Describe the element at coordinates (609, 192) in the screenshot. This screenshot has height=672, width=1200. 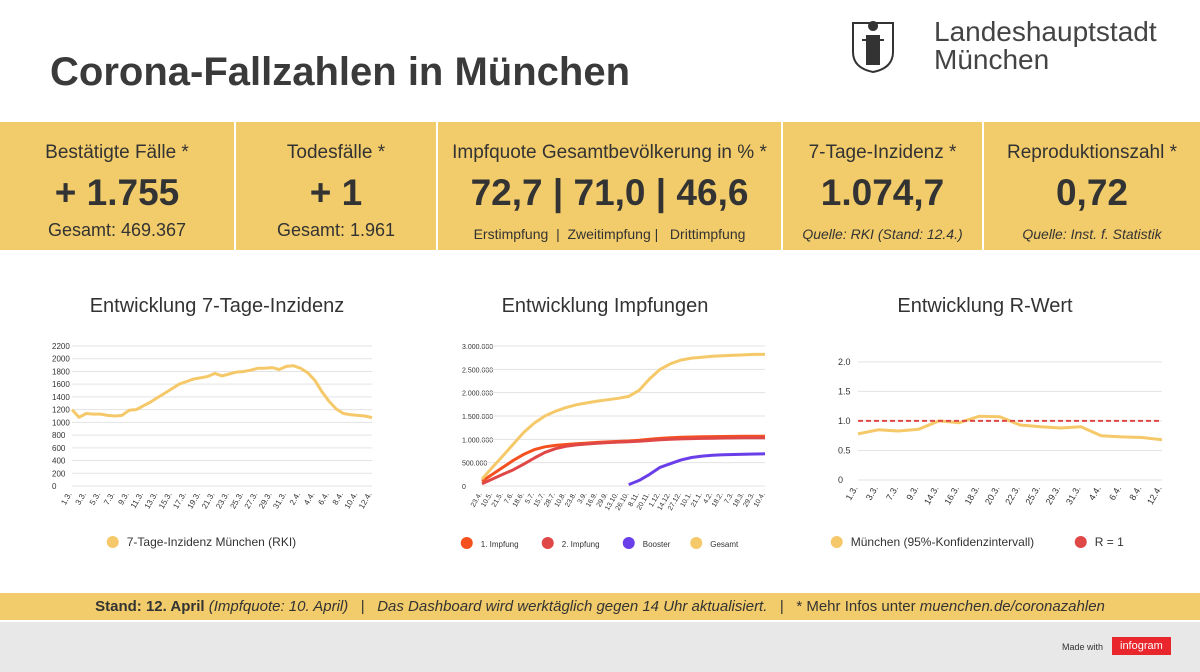
I see `stat-value: 72,7 | 71,0 | 46,6` at that location.